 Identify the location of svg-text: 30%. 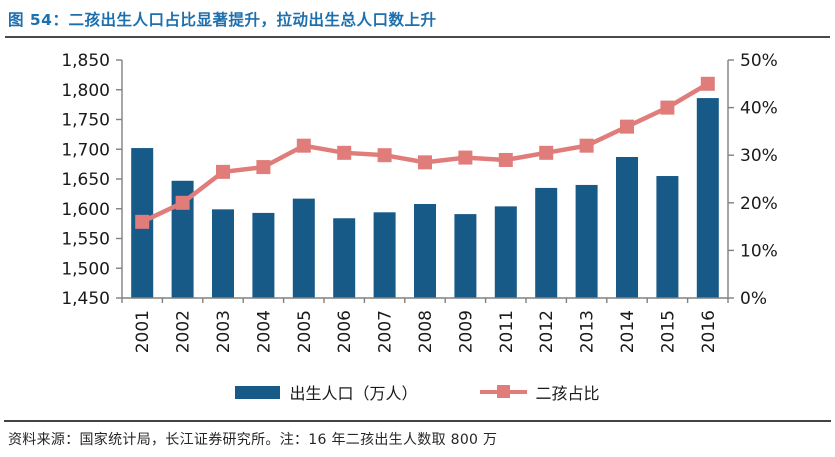
(759, 156).